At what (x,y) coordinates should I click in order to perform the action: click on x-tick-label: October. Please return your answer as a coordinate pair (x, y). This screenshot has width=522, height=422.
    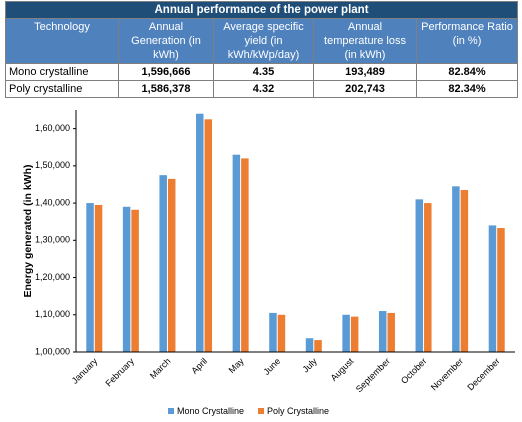
    Looking at the image, I should click on (414, 371).